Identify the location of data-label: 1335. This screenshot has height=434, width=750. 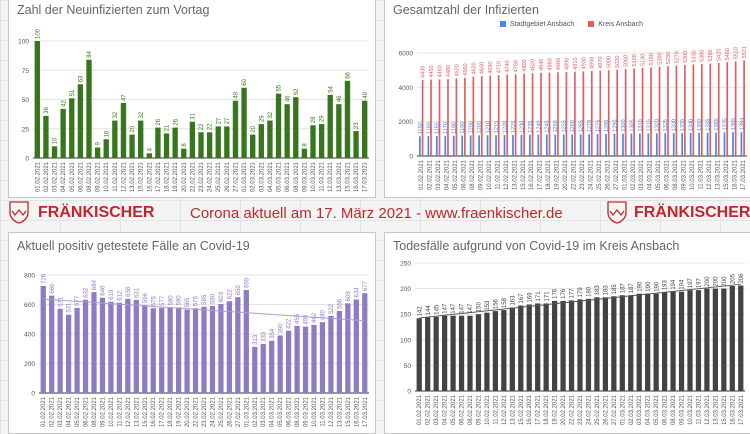
(683, 125).